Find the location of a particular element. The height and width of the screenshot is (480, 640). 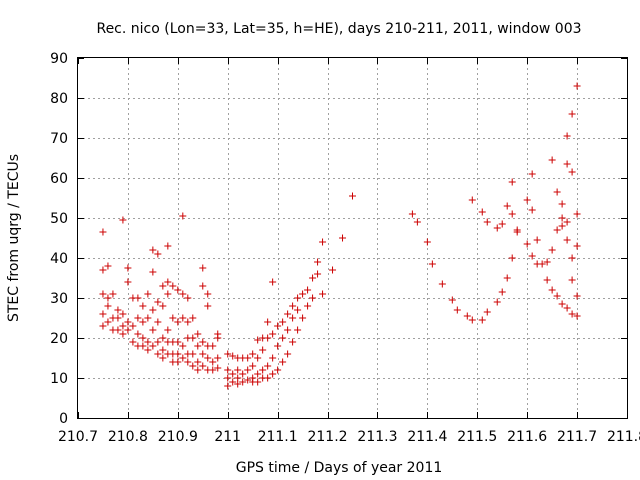

y-tick-label: 40 is located at coordinates (59, 259).